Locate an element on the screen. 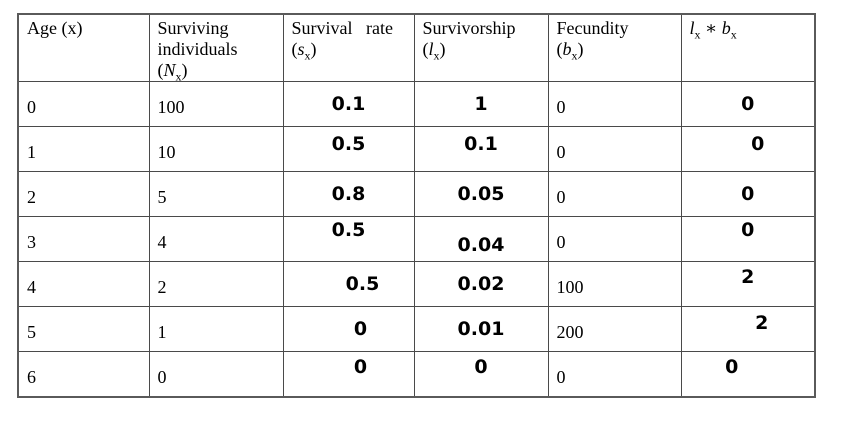  col-header-age: Age (x) is located at coordinates (83, 47).